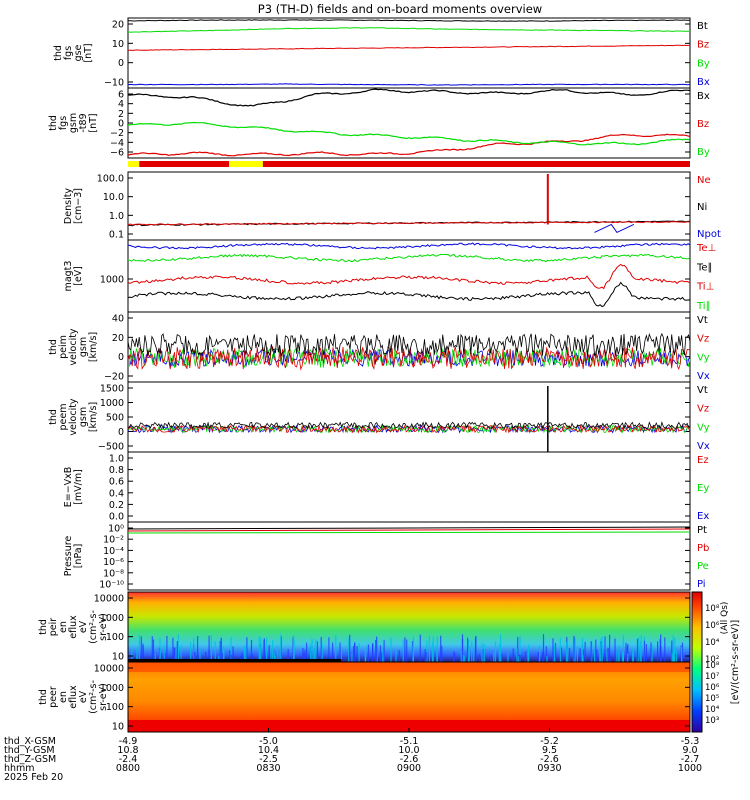 Image resolution: width=750 pixels, height=800 pixels. Describe the element at coordinates (709, 234) in the screenshot. I see `legend-entry: Npot` at that location.